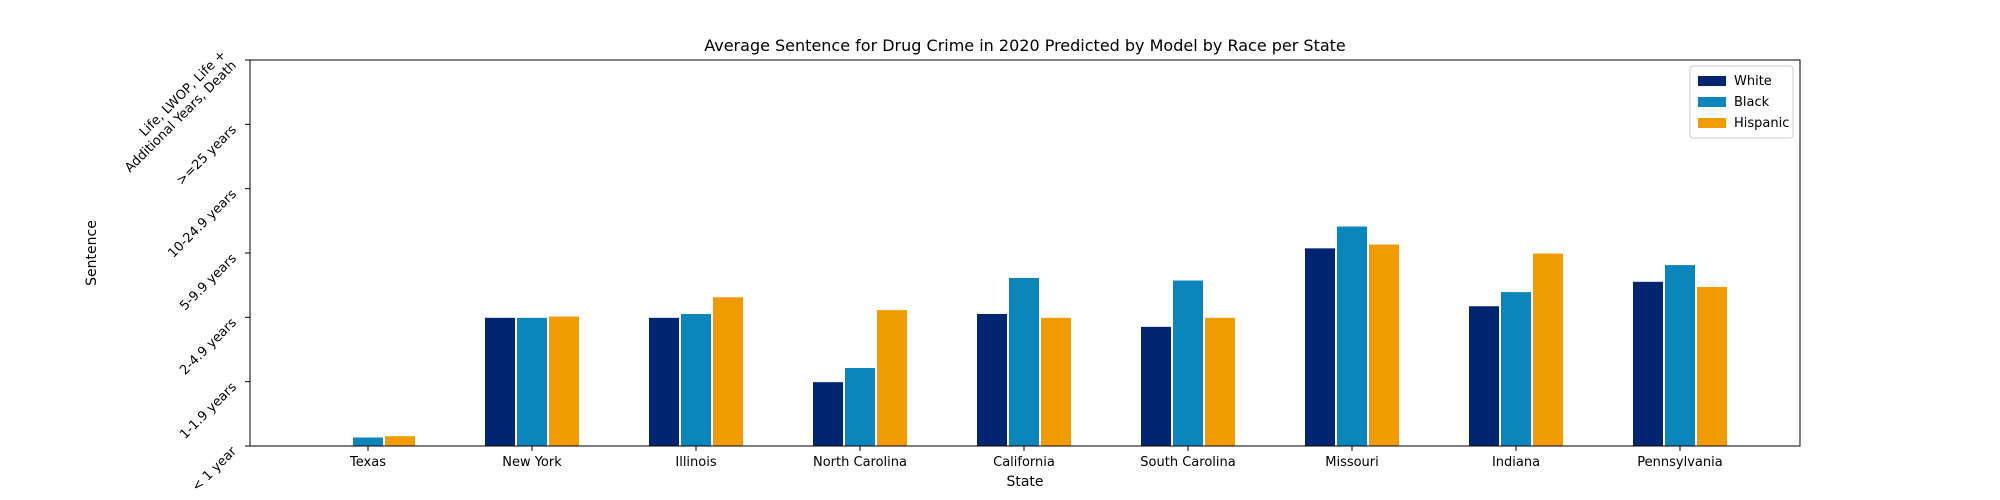 This screenshot has width=2000, height=500. Describe the element at coordinates (860, 462) in the screenshot. I see `x-tick-label: North Carolina` at that location.